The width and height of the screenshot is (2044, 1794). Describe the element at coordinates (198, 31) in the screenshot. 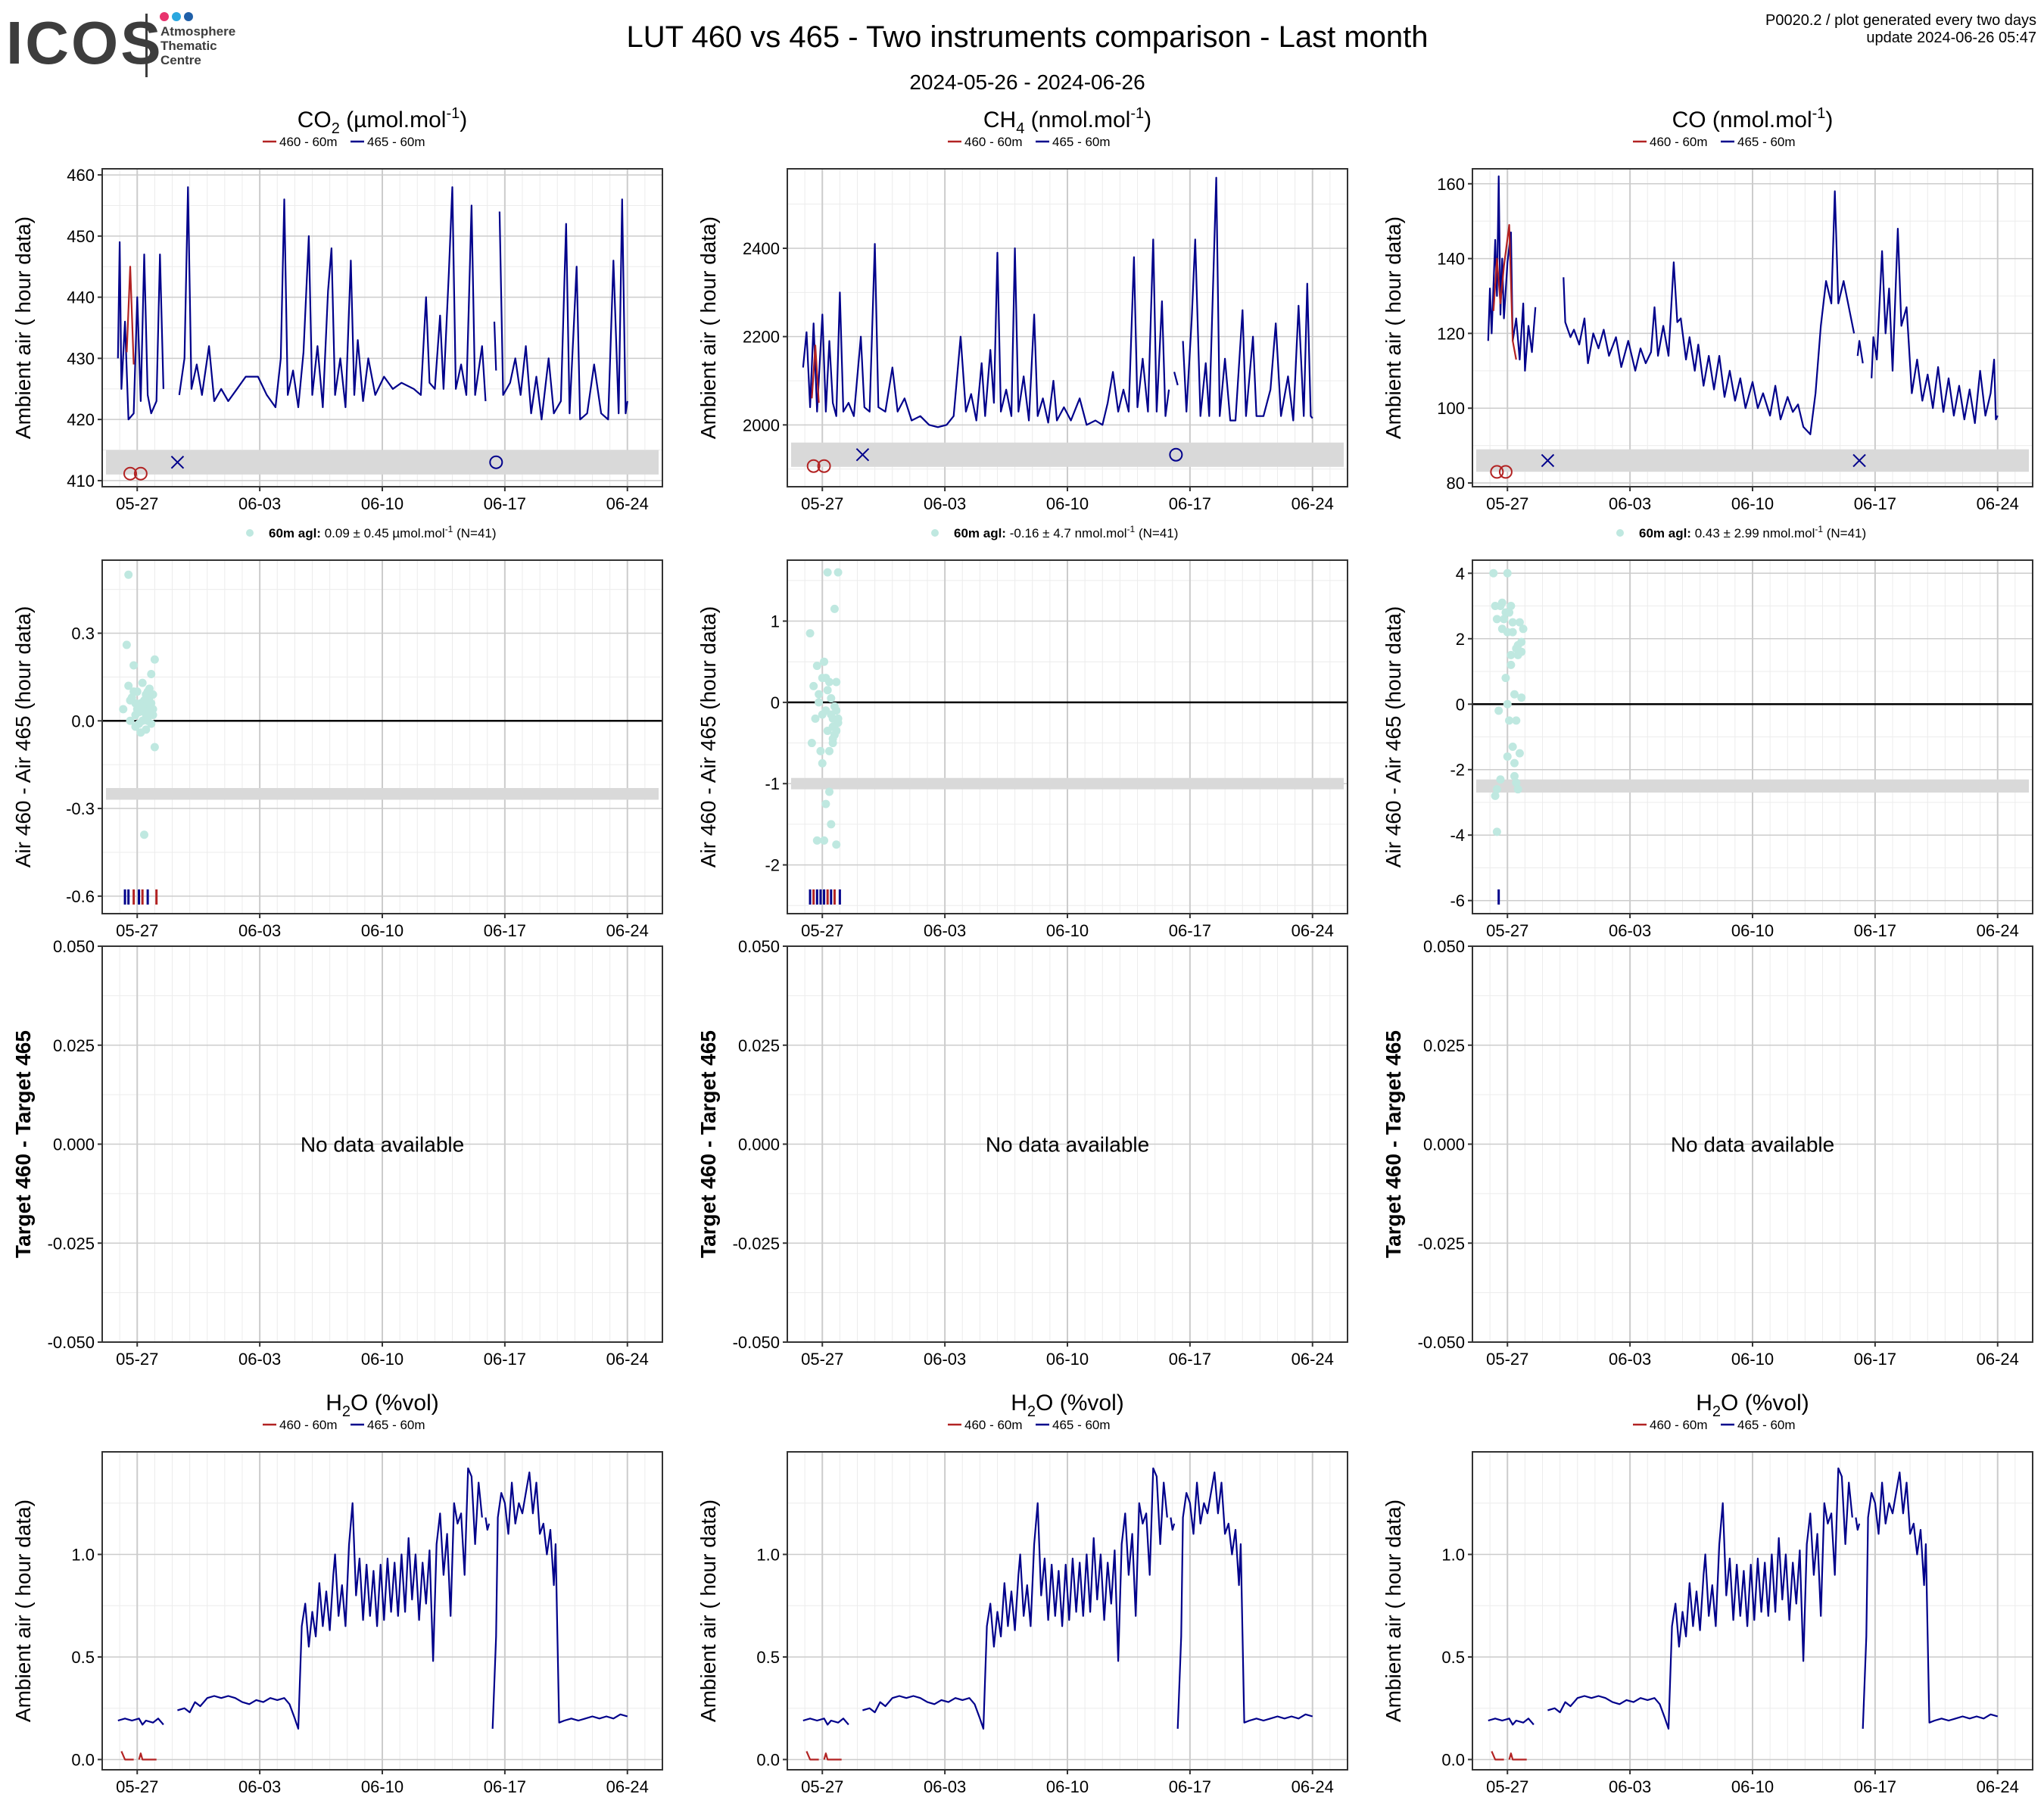

I see `logo-sub-1: Atmosphere` at that location.